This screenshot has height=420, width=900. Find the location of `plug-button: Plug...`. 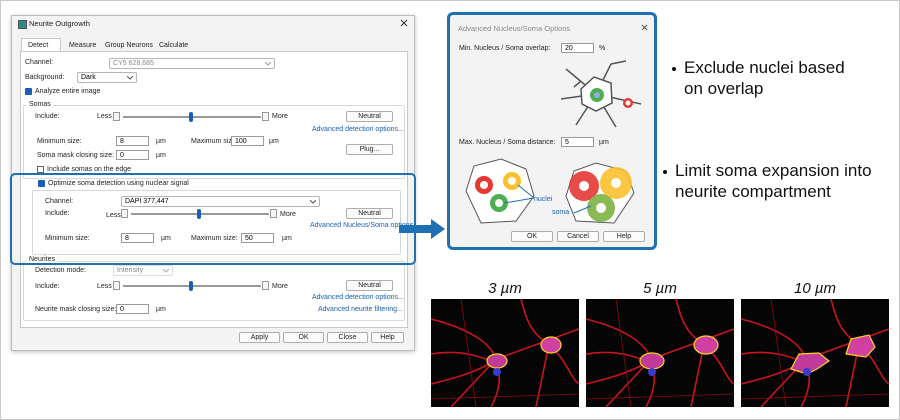

plug-button: Plug... is located at coordinates (369, 149).